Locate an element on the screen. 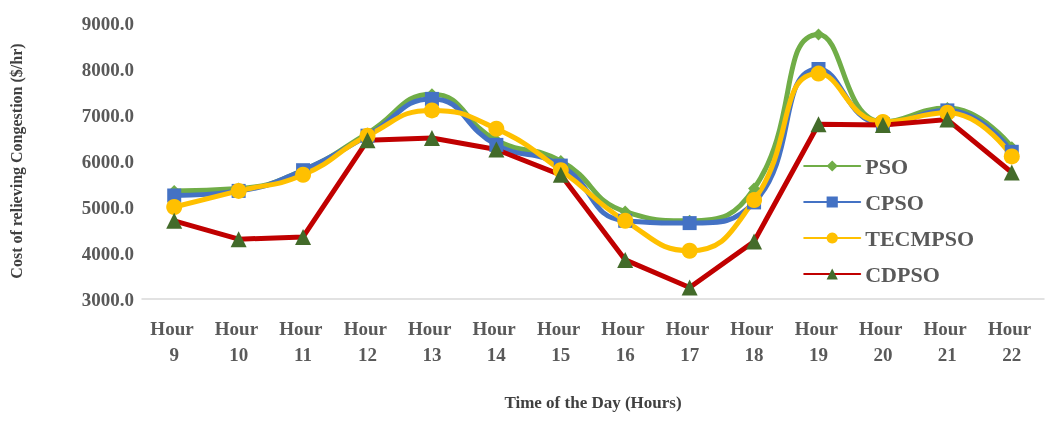 The height and width of the screenshot is (422, 1049). legend-label: PSO is located at coordinates (887, 166).